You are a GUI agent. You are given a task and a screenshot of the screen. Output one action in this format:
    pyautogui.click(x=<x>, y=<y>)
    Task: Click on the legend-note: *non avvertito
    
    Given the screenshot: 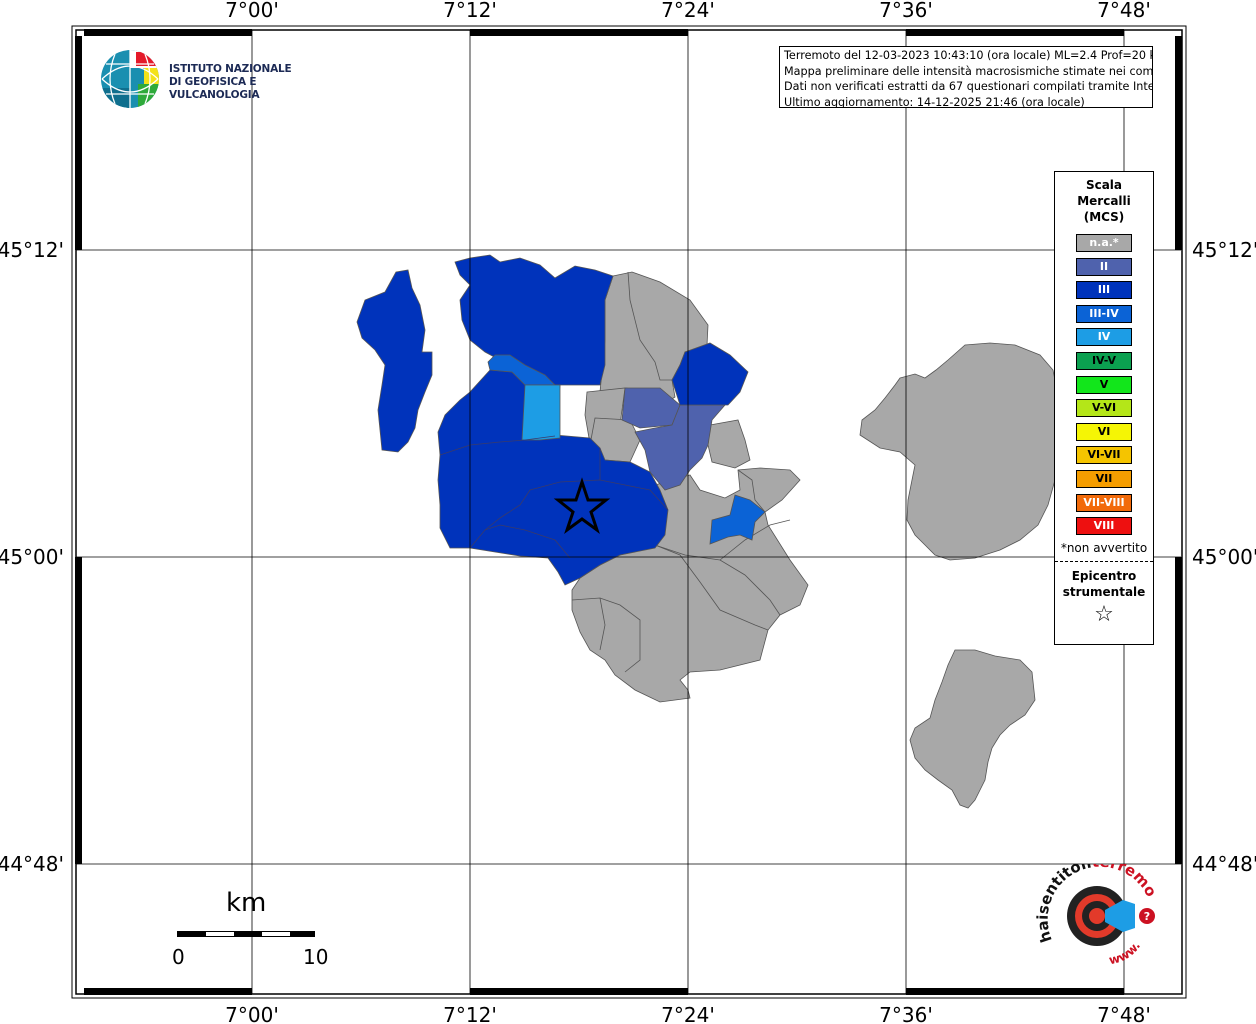 What is the action you would take?
    pyautogui.click(x=1104, y=547)
    